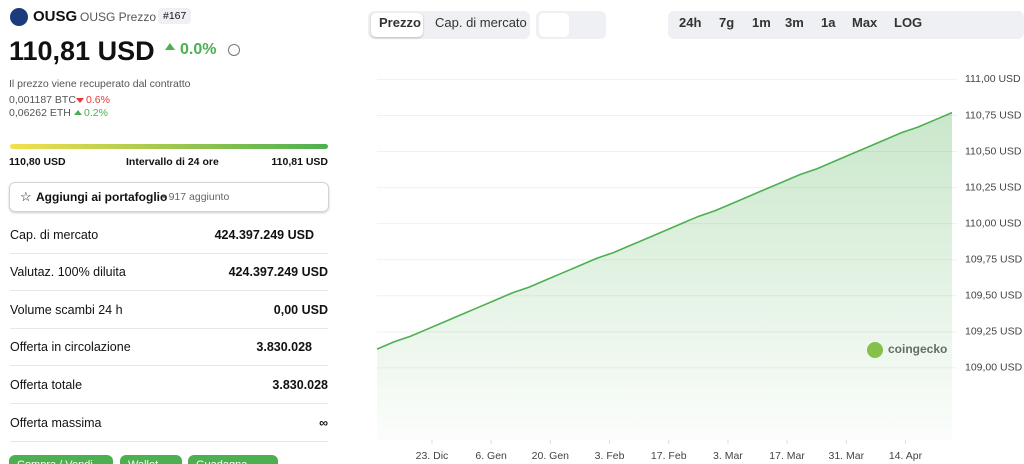 The image size is (1024, 464). I want to click on y-tick-label: 109,75 USD, so click(994, 259).